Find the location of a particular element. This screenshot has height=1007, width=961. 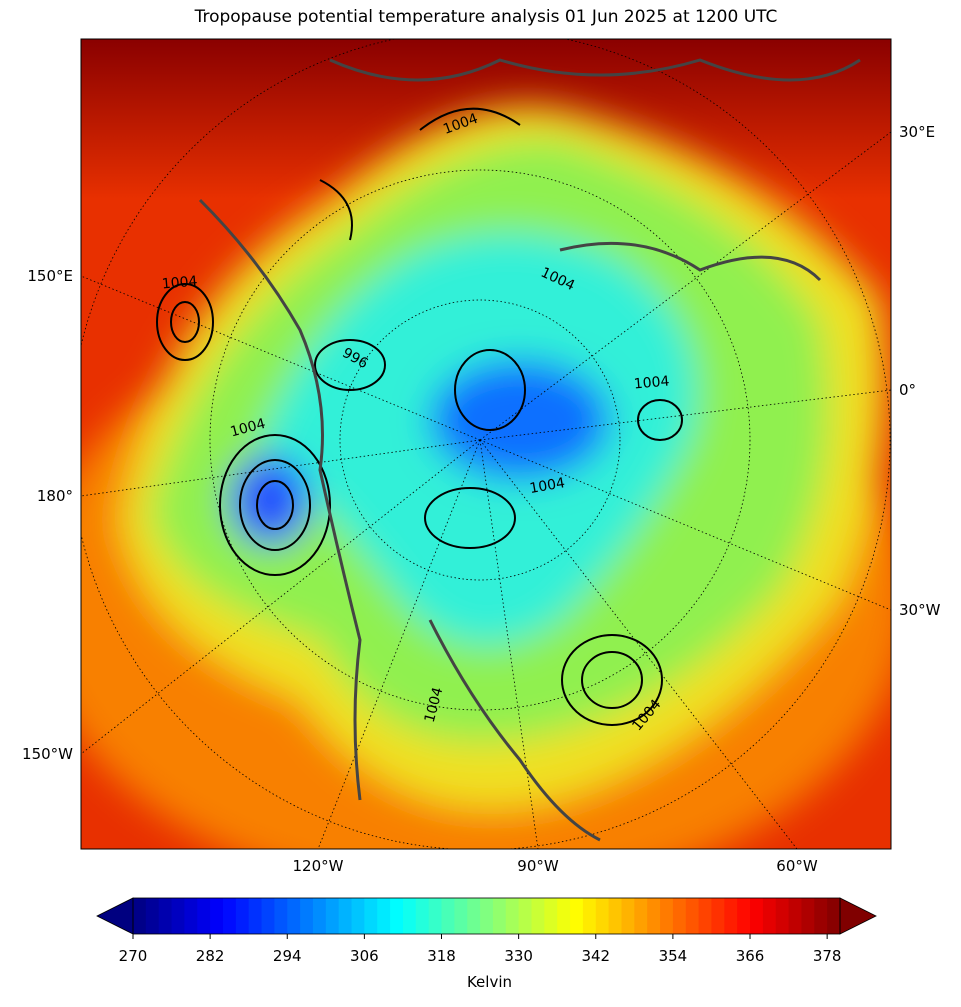

colorbar-tick-label: 342 is located at coordinates (595, 956).